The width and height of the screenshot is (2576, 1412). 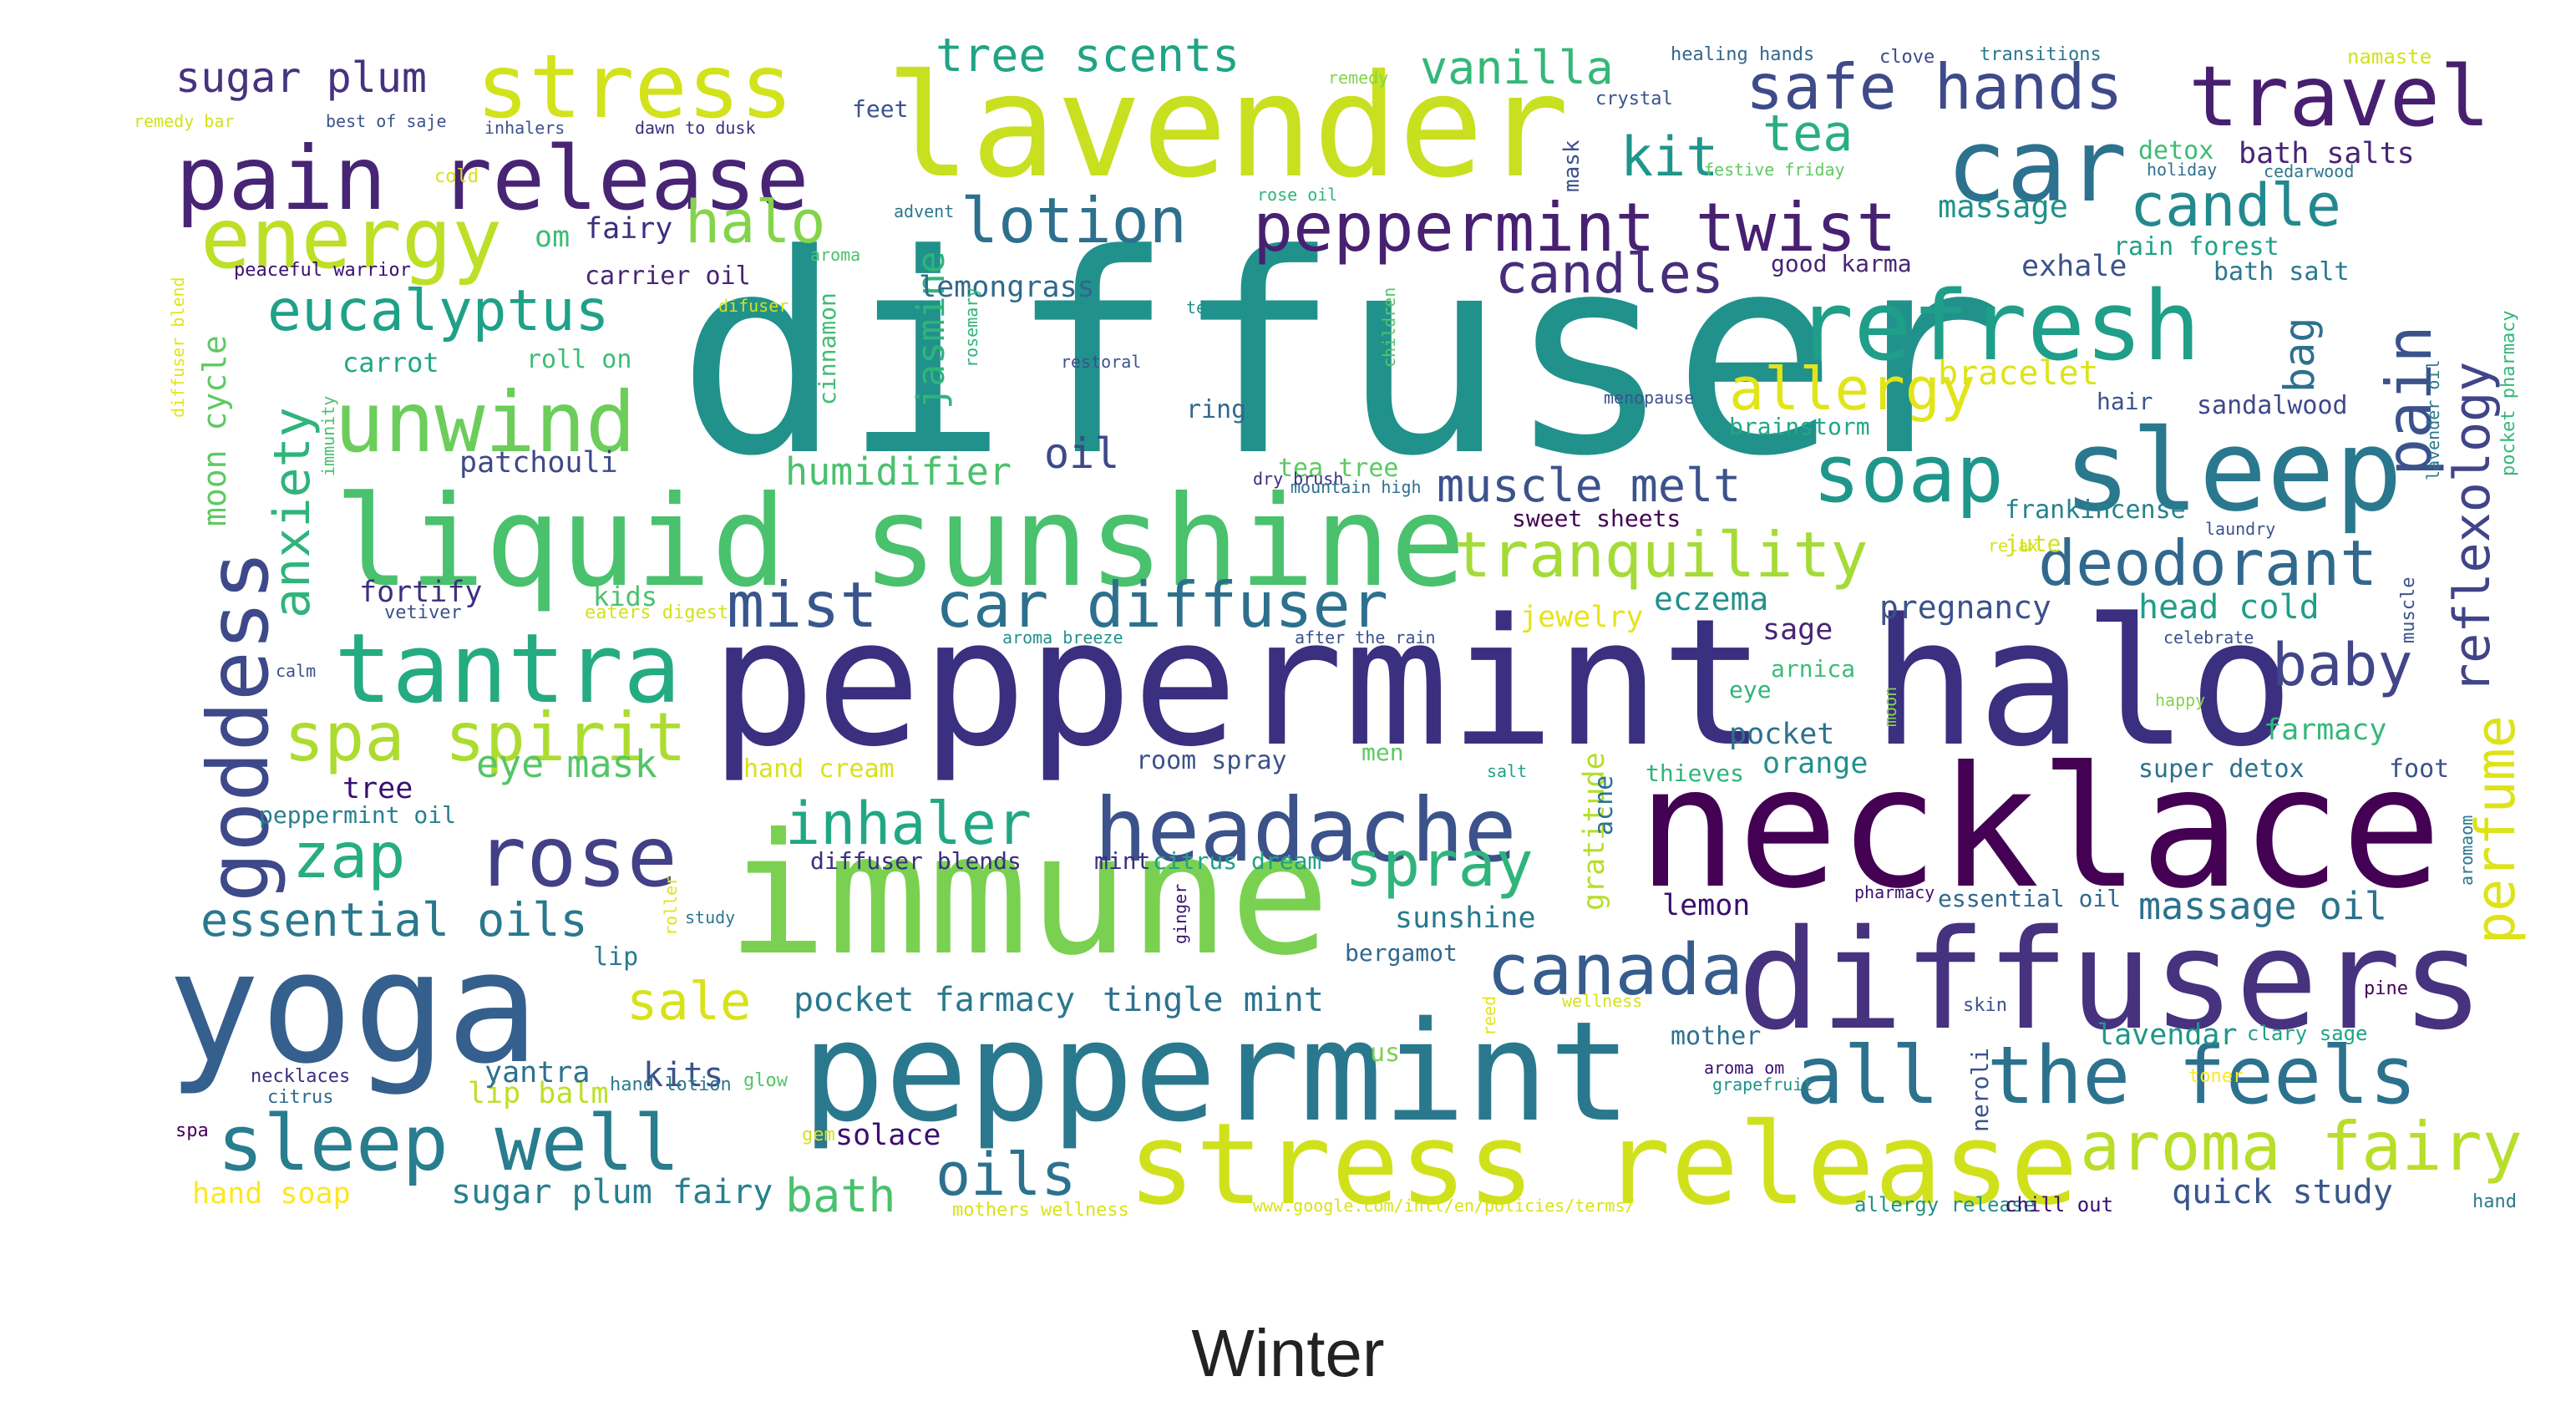 What do you see at coordinates (576, 857) in the screenshot?
I see `cloud-word: rose` at bounding box center [576, 857].